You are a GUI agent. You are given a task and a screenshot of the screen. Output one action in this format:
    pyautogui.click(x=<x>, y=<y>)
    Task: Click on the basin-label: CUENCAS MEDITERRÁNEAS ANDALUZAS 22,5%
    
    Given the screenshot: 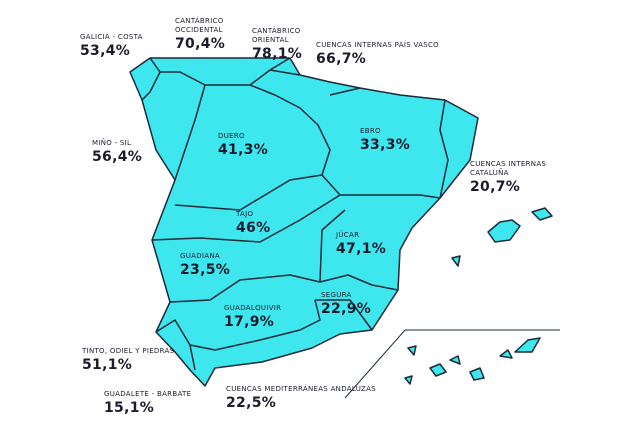 What is the action you would take?
    pyautogui.click(x=326, y=397)
    